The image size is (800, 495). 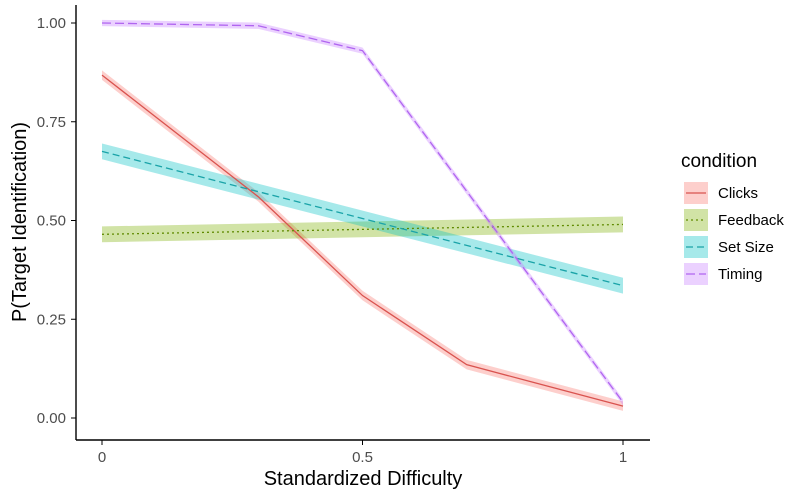 What do you see at coordinates (751, 220) in the screenshot?
I see `legend-label-feedback: Feedback` at bounding box center [751, 220].